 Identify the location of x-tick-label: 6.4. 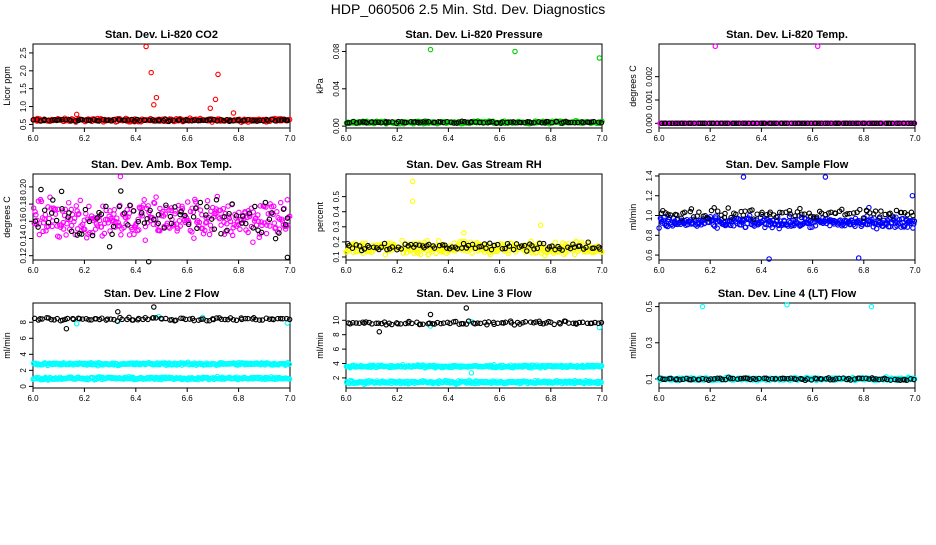
(762, 398).